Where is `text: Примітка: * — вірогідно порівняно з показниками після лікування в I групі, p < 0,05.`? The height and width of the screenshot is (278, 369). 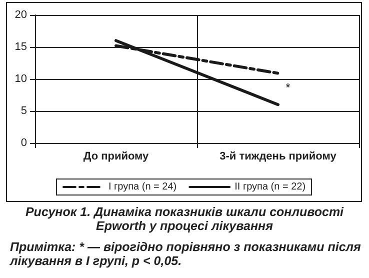 text: Примітка: * — вірогідно порівняно з показниками після лікування в I групі, p < 0,05. is located at coordinates (186, 254).